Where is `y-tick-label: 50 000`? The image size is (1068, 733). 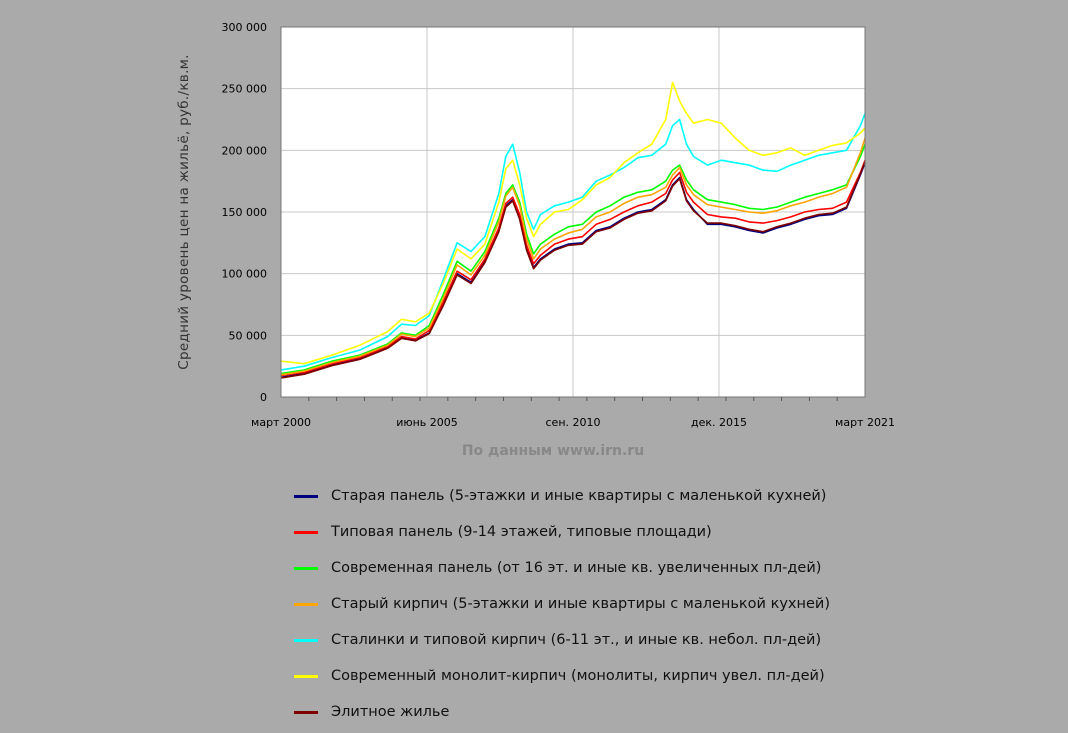
y-tick-label: 50 000 is located at coordinates (248, 335).